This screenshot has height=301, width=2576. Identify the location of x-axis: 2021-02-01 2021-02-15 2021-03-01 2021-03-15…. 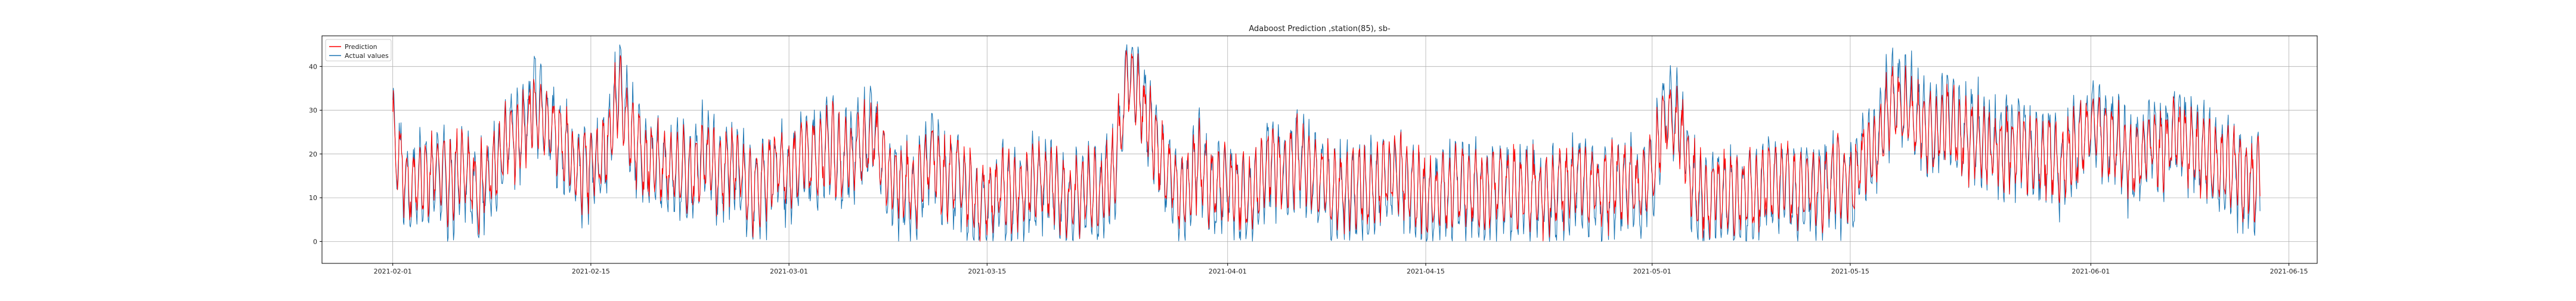
(1341, 269).